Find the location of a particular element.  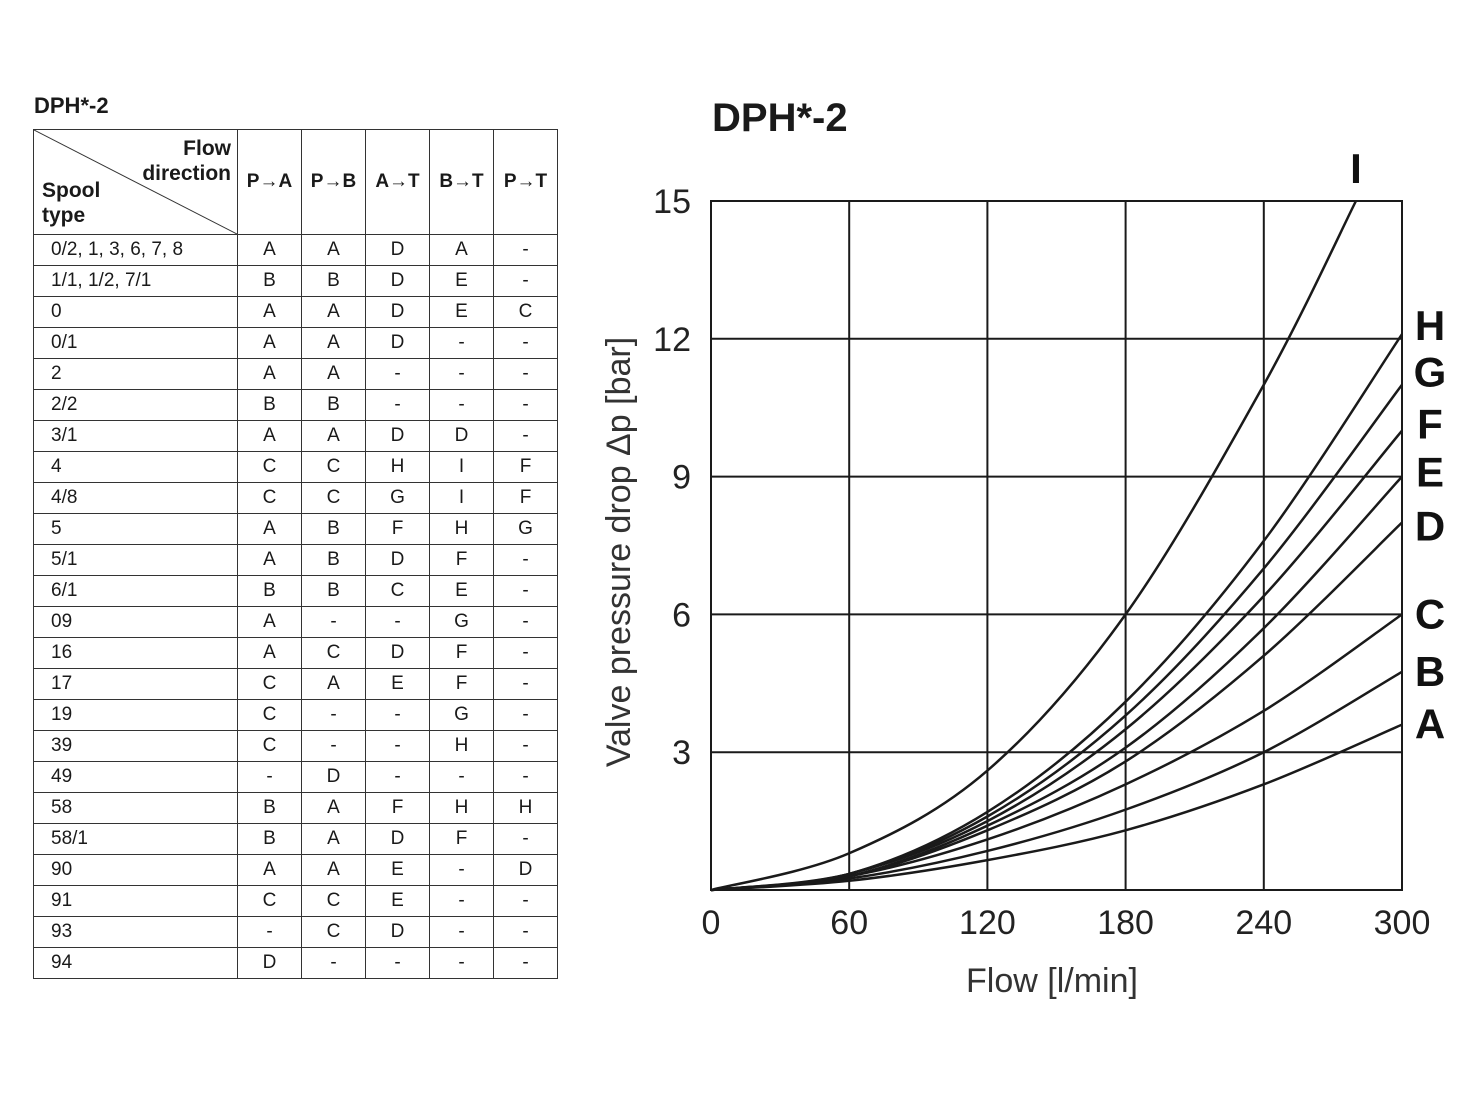

table-row: 5/1 A B D F - is located at coordinates (295, 560).